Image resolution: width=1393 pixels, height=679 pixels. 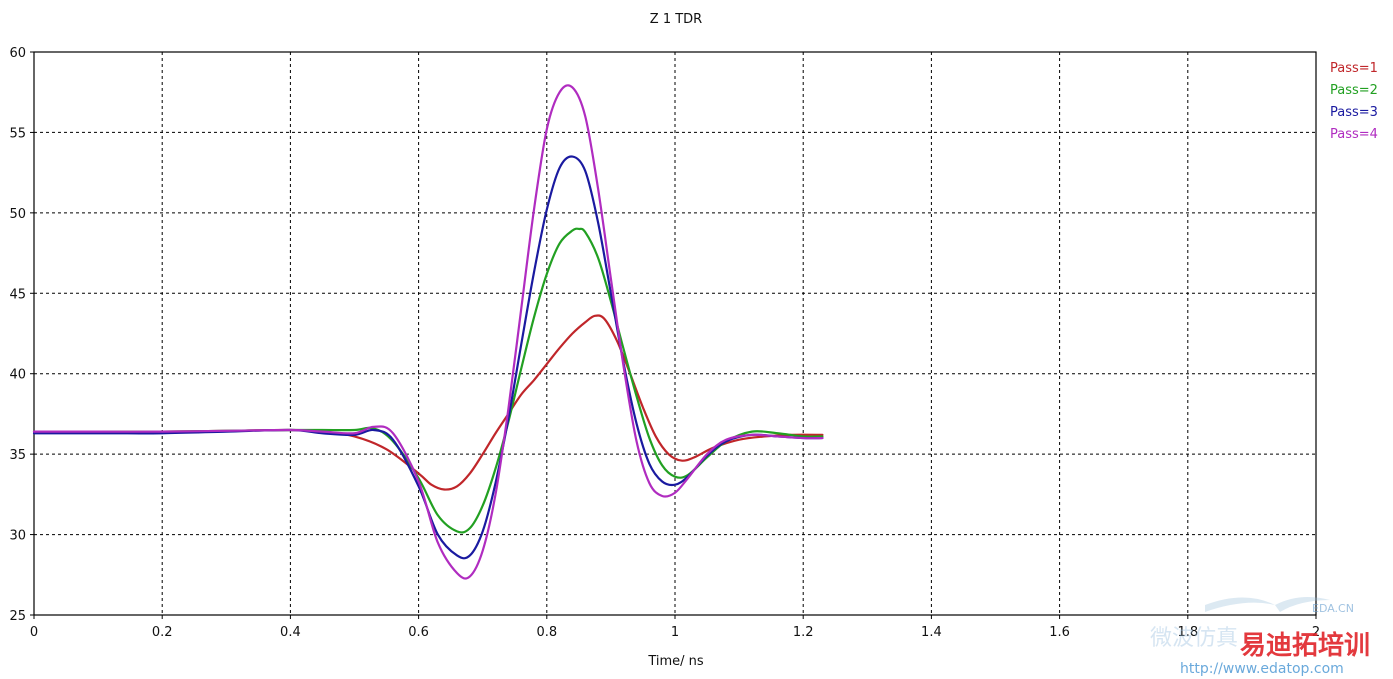 What do you see at coordinates (34, 632) in the screenshot?
I see `x-tick-label: 0` at bounding box center [34, 632].